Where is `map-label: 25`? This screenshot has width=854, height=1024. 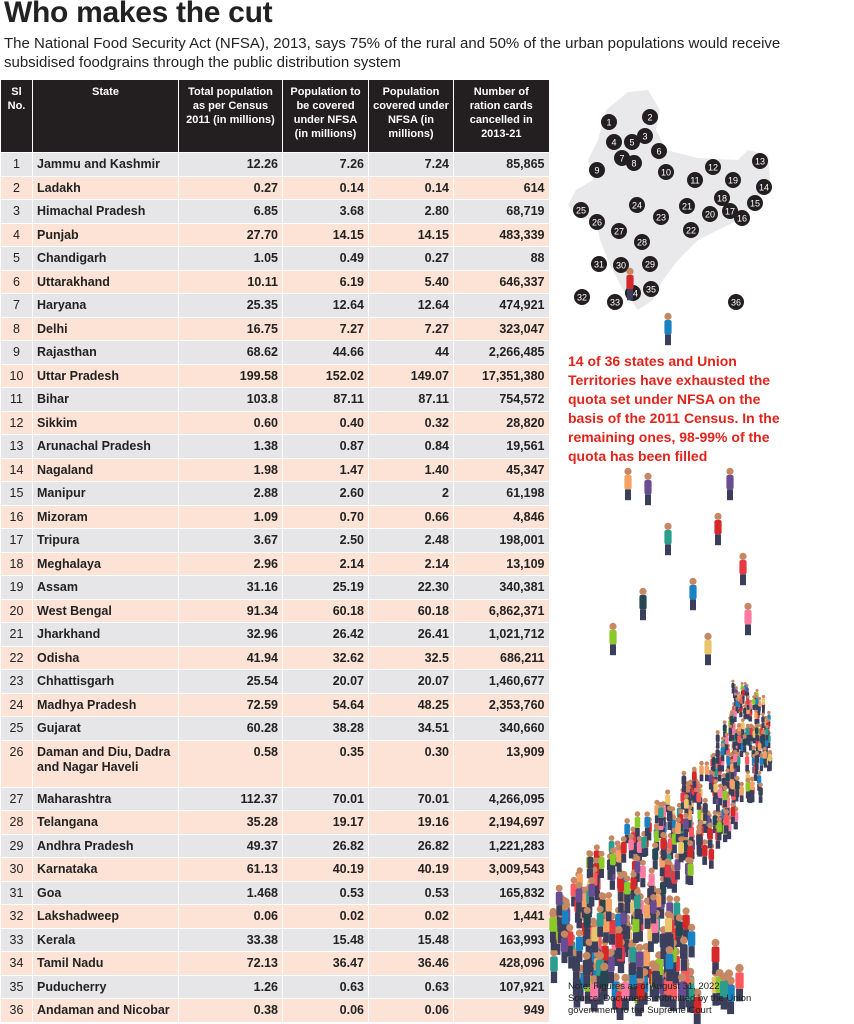 map-label: 25 is located at coordinates (581, 211).